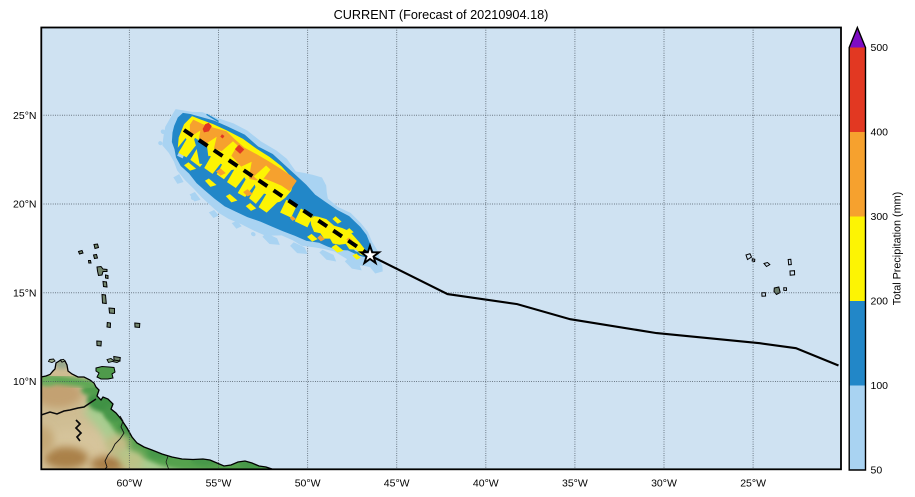 This screenshot has height=497, width=915. What do you see at coordinates (24, 382) in the screenshot?
I see `svg-text: 10°N` at bounding box center [24, 382].